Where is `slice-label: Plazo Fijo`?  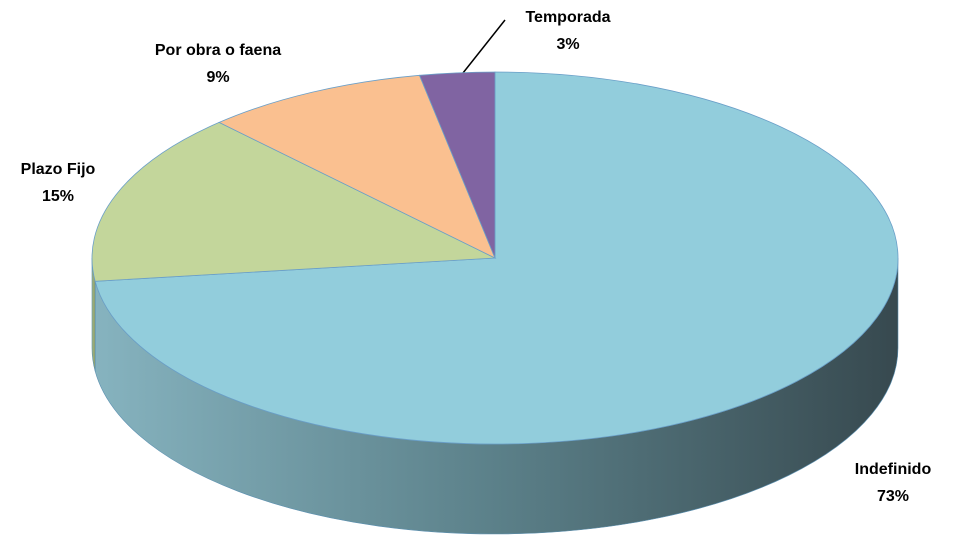 slice-label: Plazo Fijo is located at coordinates (58, 169).